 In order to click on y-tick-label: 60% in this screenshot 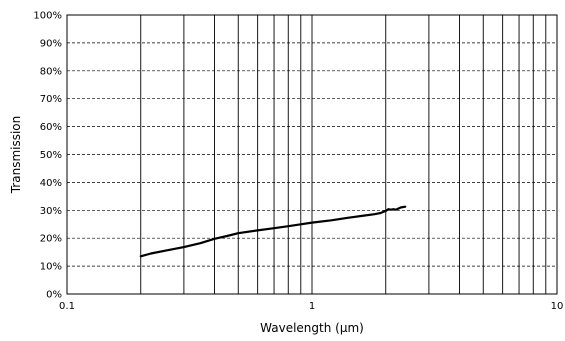, I will do `click(51, 127)`.